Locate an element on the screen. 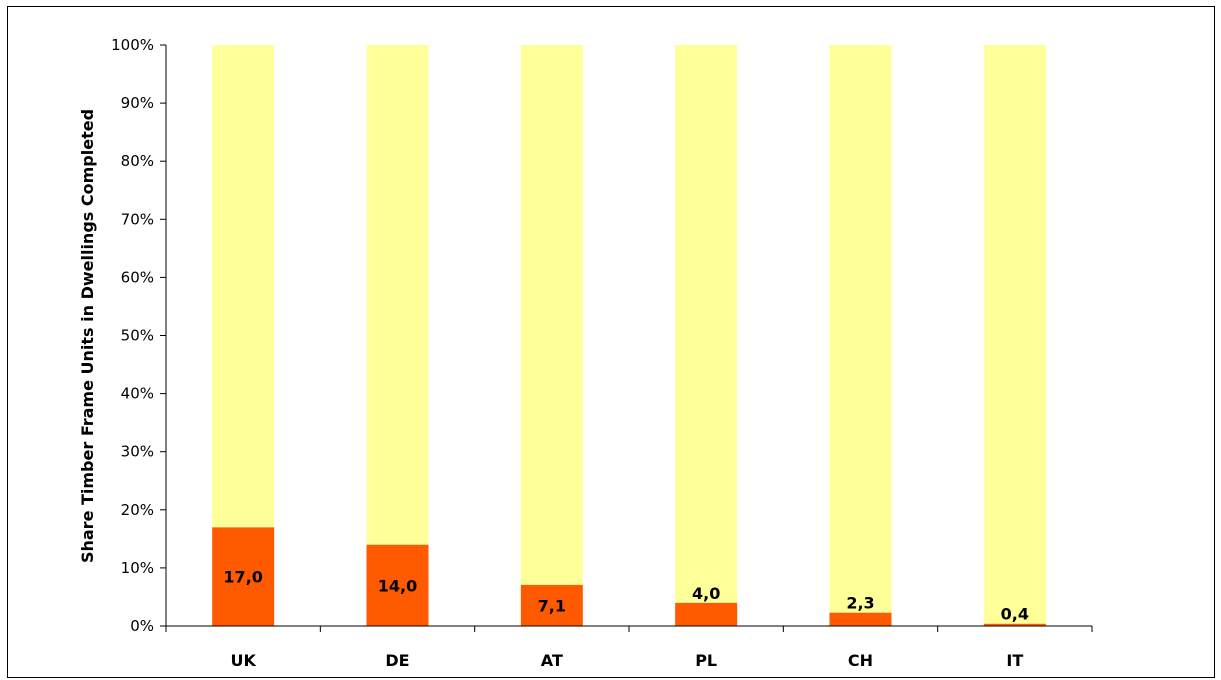  data-label-uk: 17,0 is located at coordinates (242, 577).